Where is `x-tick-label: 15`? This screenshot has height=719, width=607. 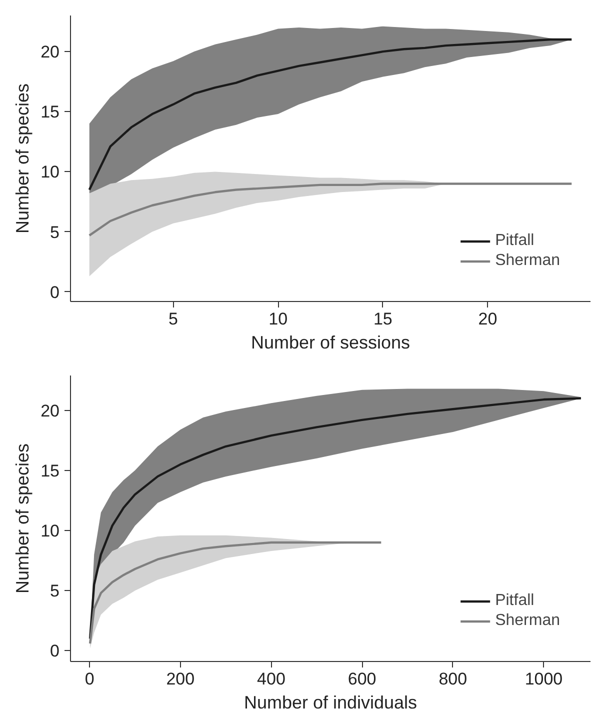 x-tick-label: 15 is located at coordinates (382, 319).